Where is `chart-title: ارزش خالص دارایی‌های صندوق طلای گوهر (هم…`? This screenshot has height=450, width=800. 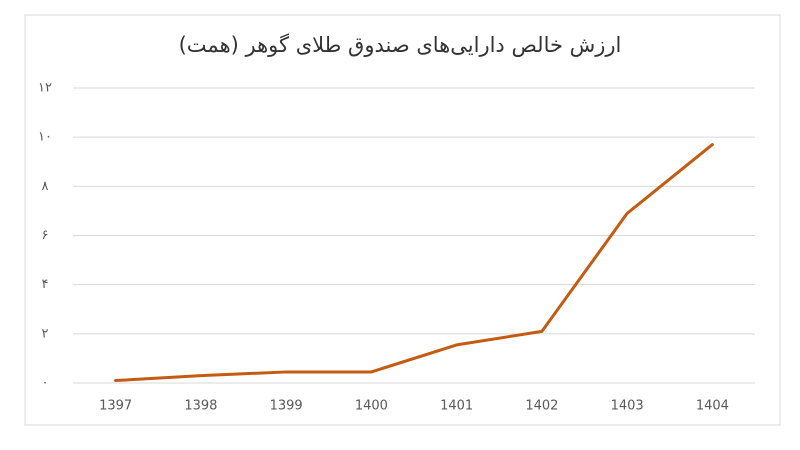 chart-title: ارزش خالص دارایی‌های صندوق طلای گوهر (هم… is located at coordinates (400, 45).